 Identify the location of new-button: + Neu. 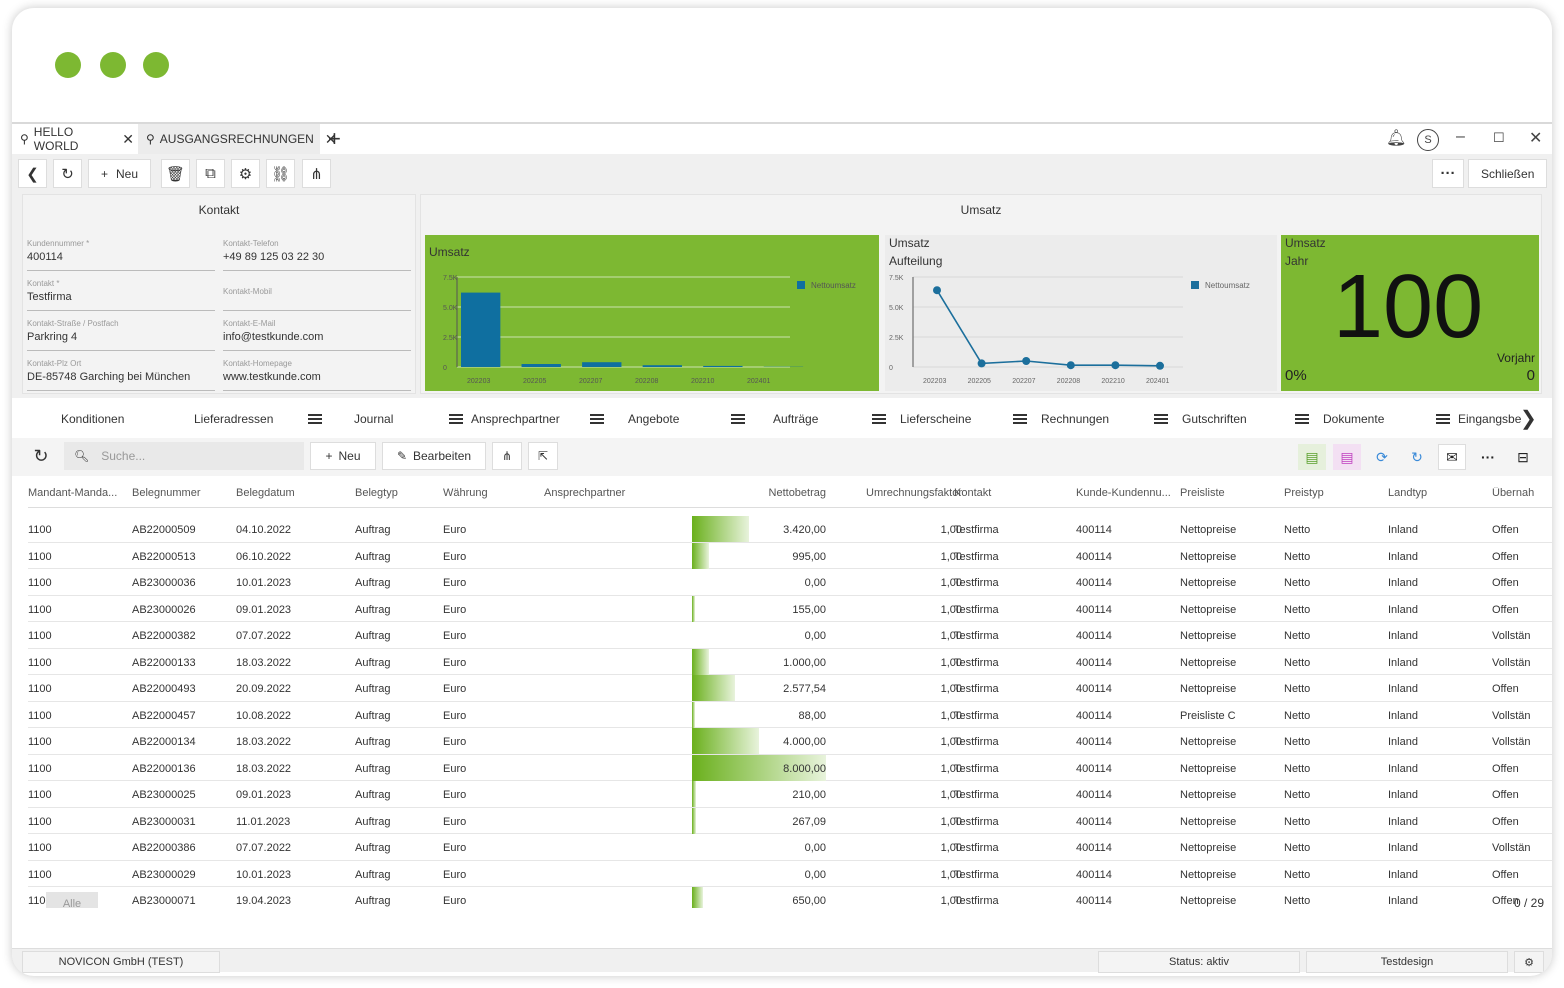
(120, 173).